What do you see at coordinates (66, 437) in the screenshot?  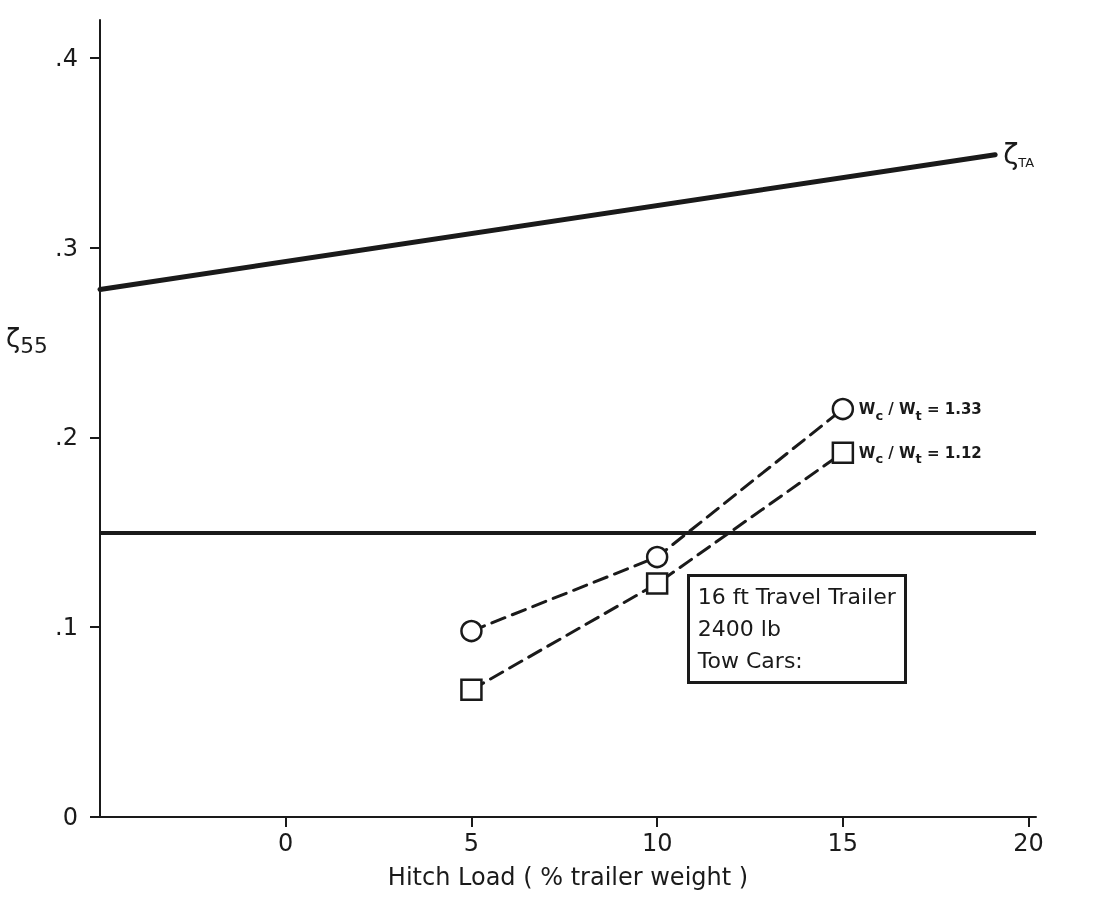 I see `y-tick-label: .2` at bounding box center [66, 437].